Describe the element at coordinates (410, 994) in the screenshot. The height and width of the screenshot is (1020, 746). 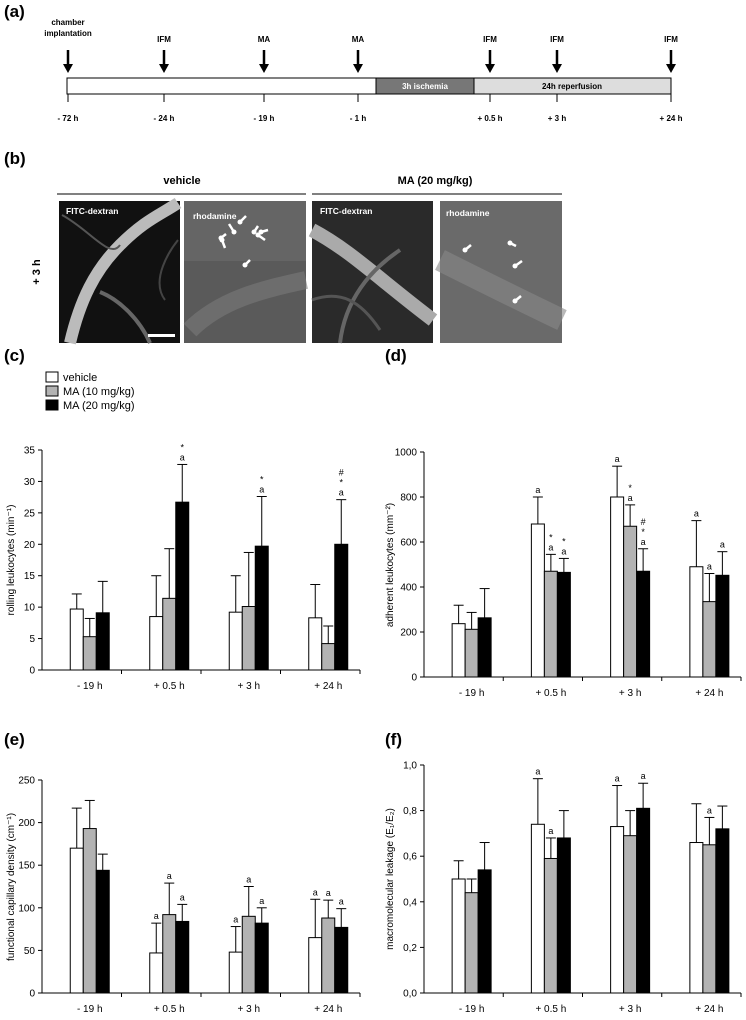
I see `y-tick-label: 0,0` at that location.